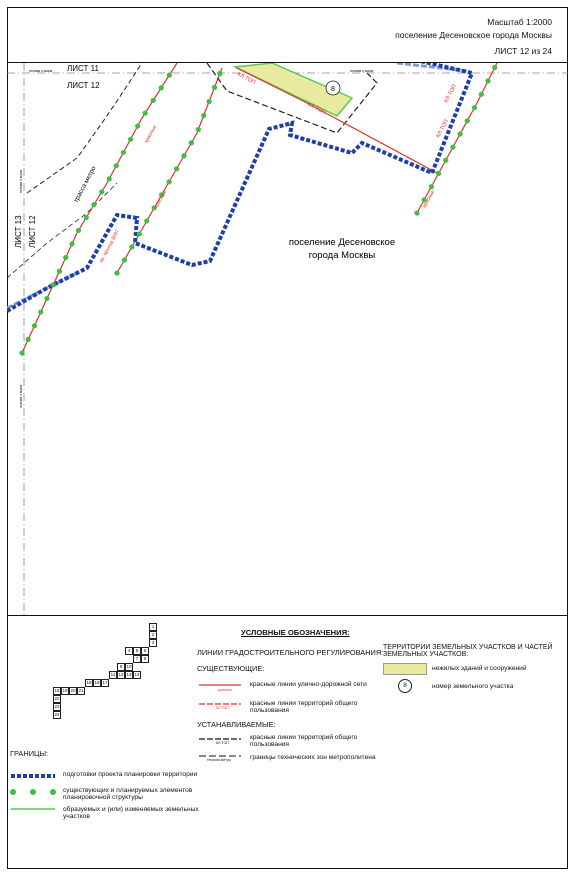  Describe the element at coordinates (57, 691) in the screenshot. I see `sheet-index-cell: 18` at that location.